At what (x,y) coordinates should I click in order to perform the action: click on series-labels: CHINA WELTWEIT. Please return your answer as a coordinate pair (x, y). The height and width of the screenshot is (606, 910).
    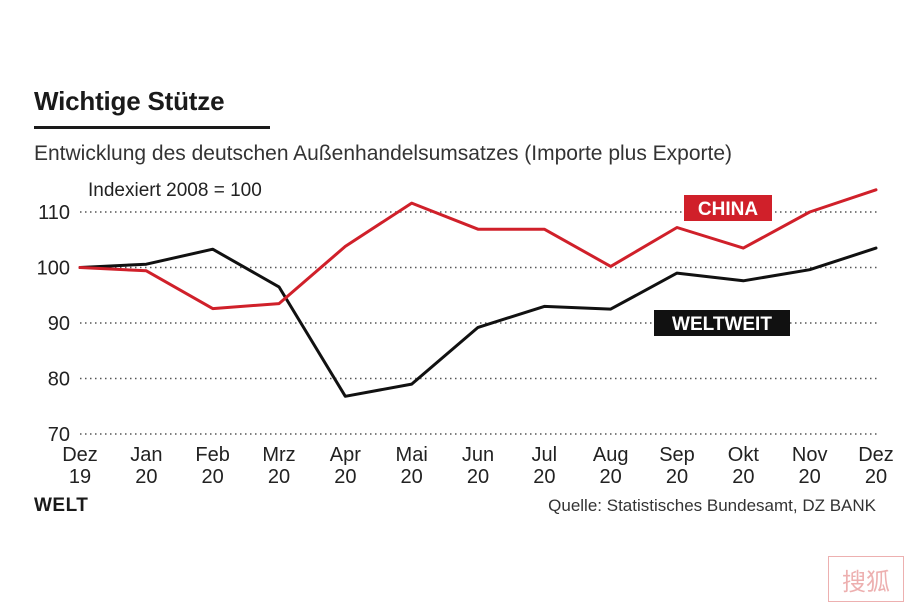
    Looking at the image, I should click on (722, 265).